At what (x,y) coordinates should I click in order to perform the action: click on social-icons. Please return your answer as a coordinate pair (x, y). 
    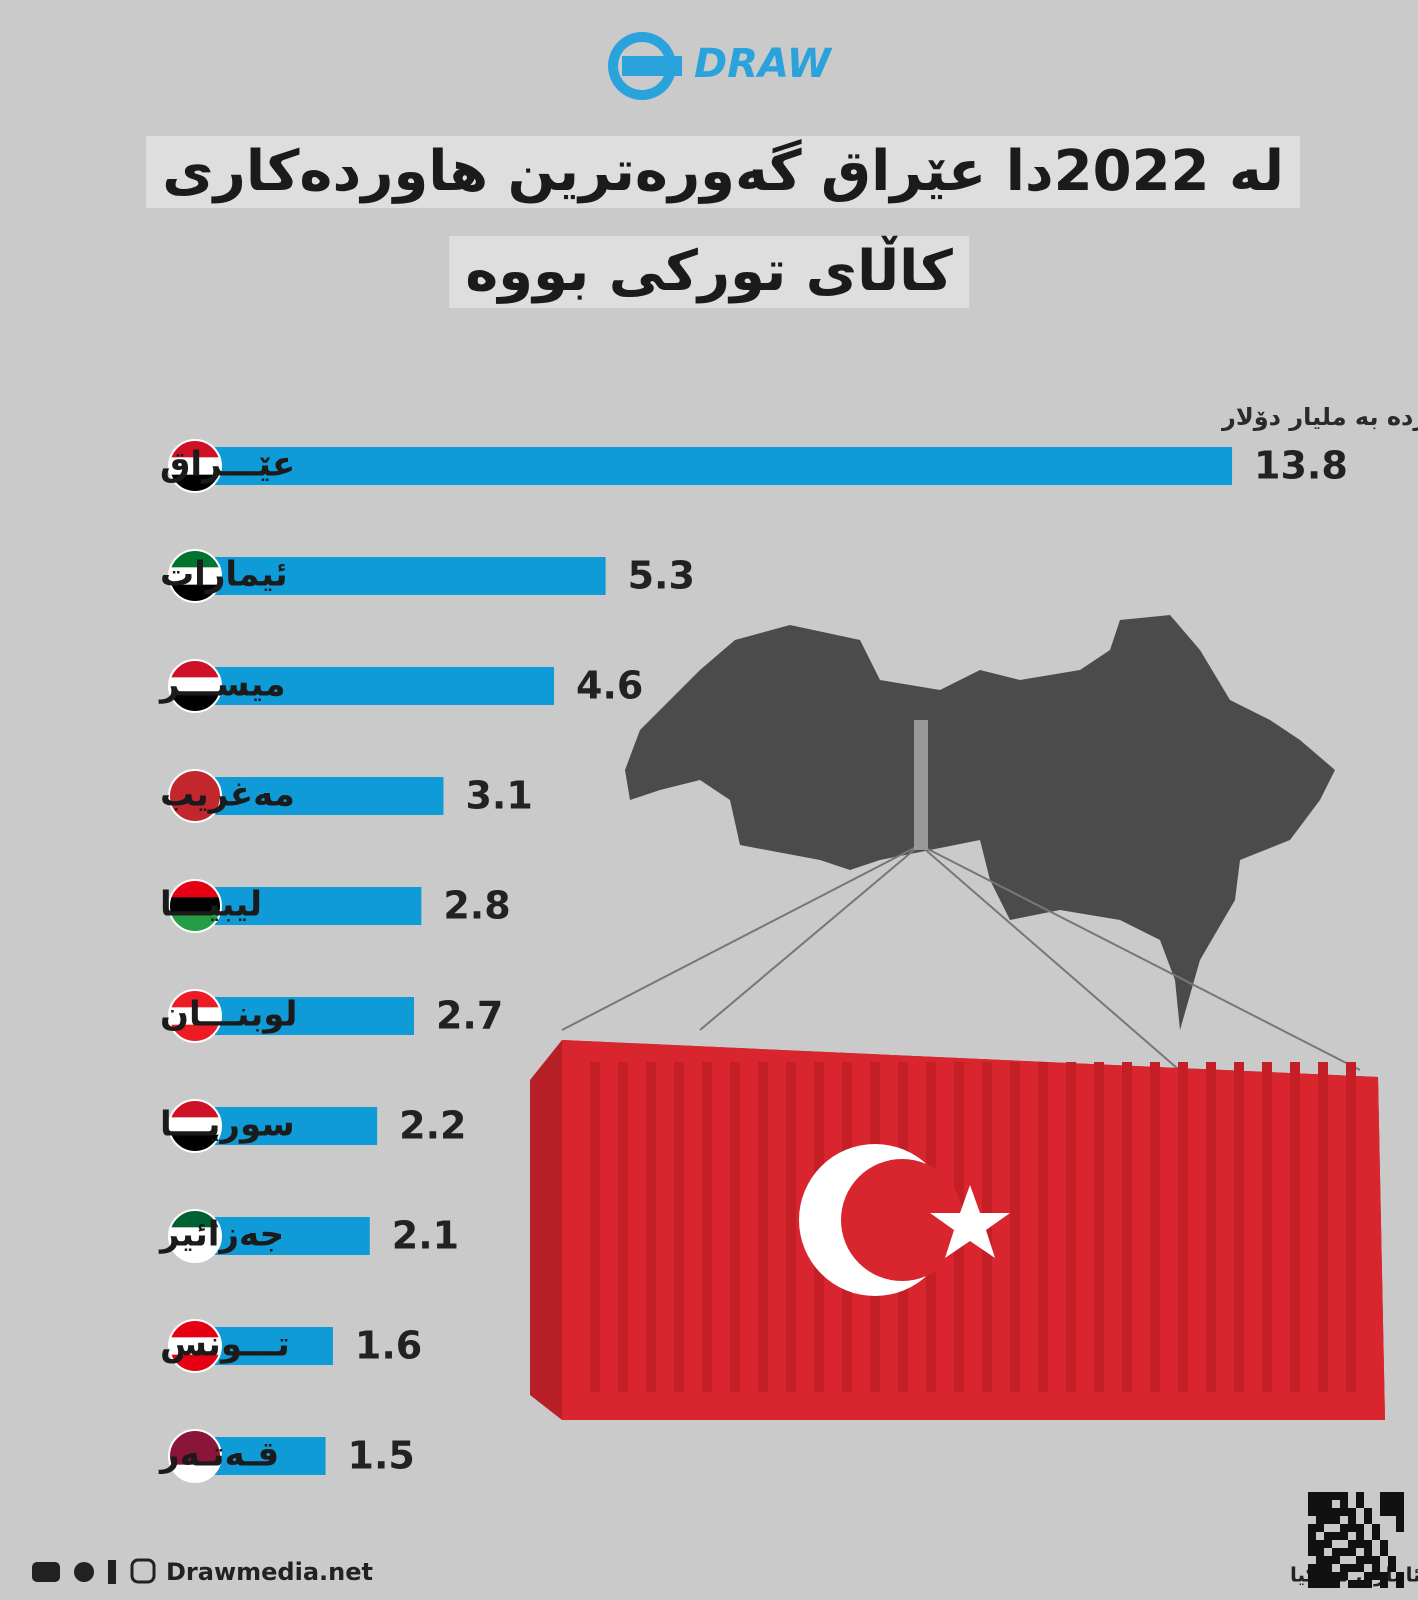
    Looking at the image, I should click on (94, 1571).